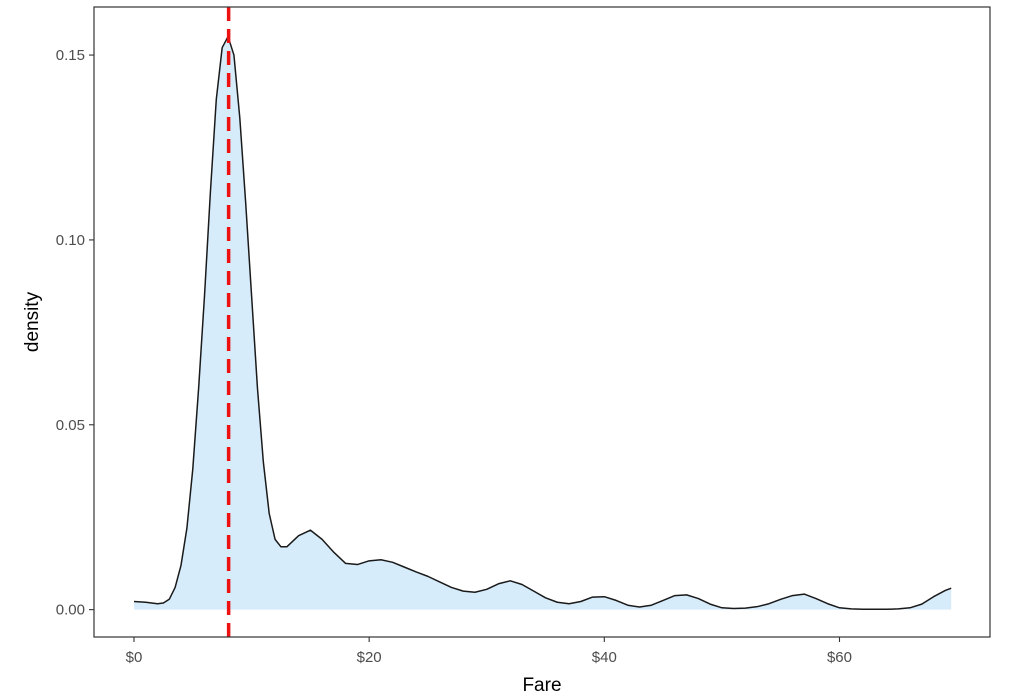 This screenshot has width=1024, height=697. What do you see at coordinates (70, 610) in the screenshot?
I see `y-tick-label: 0.00` at bounding box center [70, 610].